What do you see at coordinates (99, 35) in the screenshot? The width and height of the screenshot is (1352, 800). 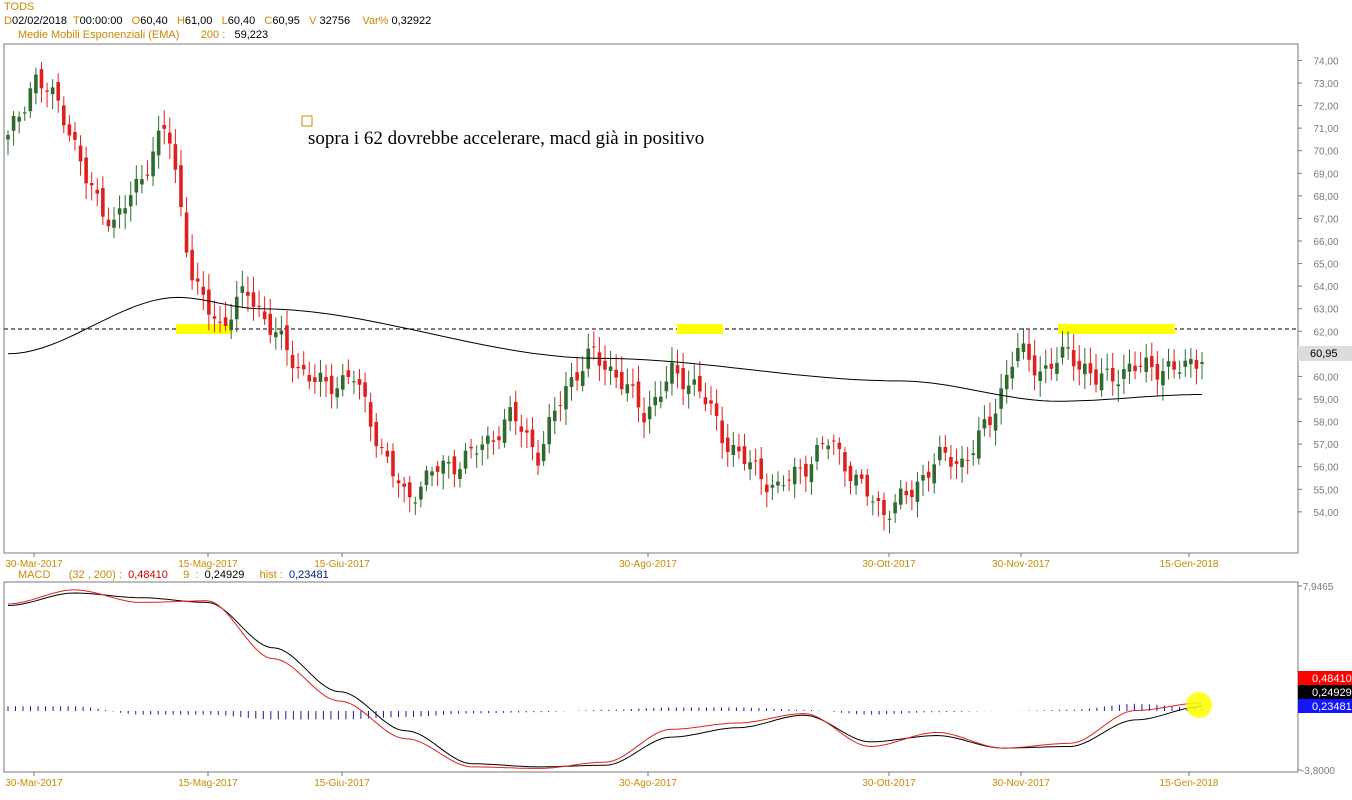 I see `ema-label: Medie Mobili Esponenziali (EMA)` at bounding box center [99, 35].